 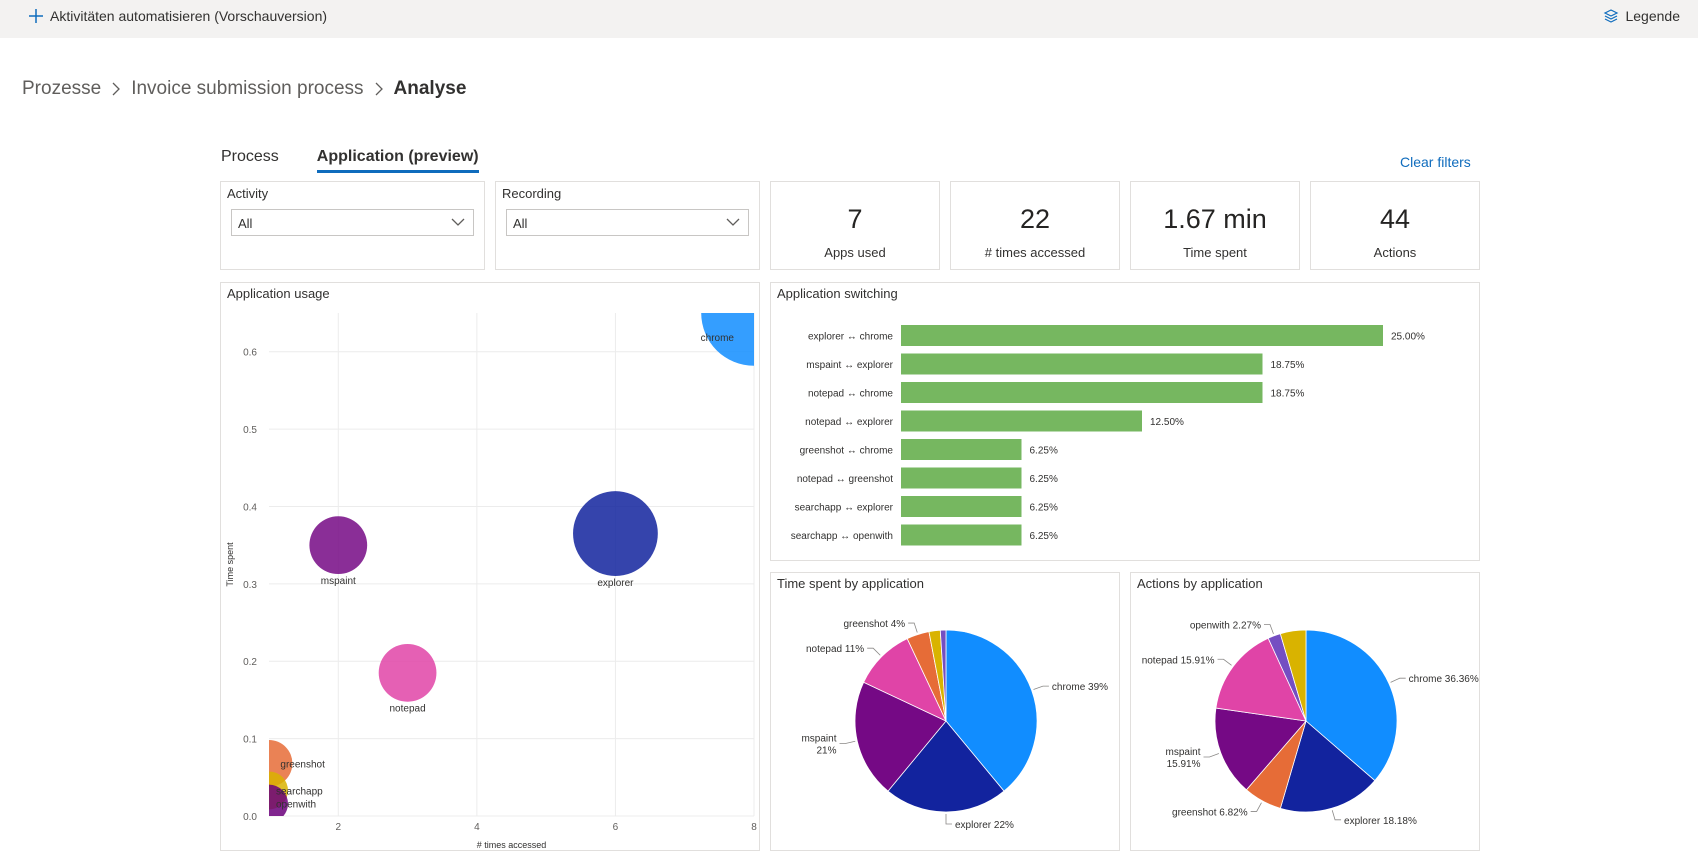 What do you see at coordinates (407, 709) in the screenshot?
I see `bubble-label: notepad` at bounding box center [407, 709].